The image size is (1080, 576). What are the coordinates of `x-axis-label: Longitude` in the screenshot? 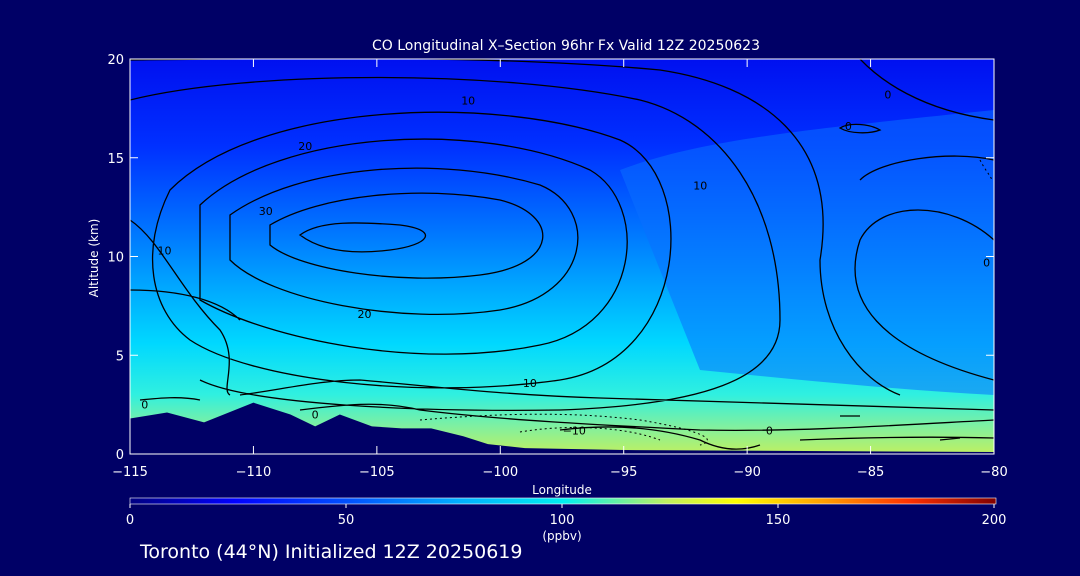 It's located at (562, 490).